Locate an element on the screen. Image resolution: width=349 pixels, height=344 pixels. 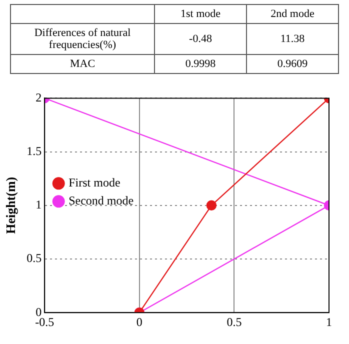
y-tick-label: 1.5 is located at coordinates (34, 151).